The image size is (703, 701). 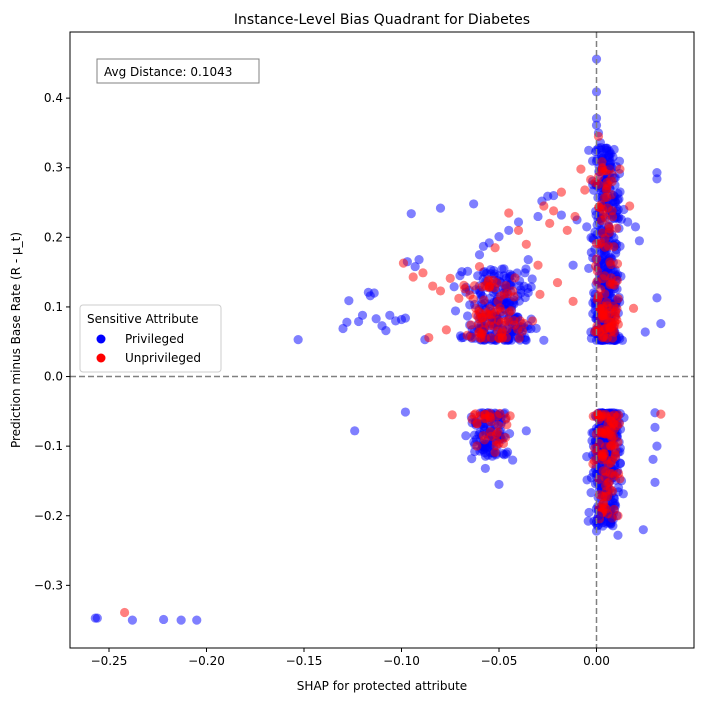 What do you see at coordinates (109, 661) in the screenshot?
I see `x-tick-label: −0.25` at bounding box center [109, 661].